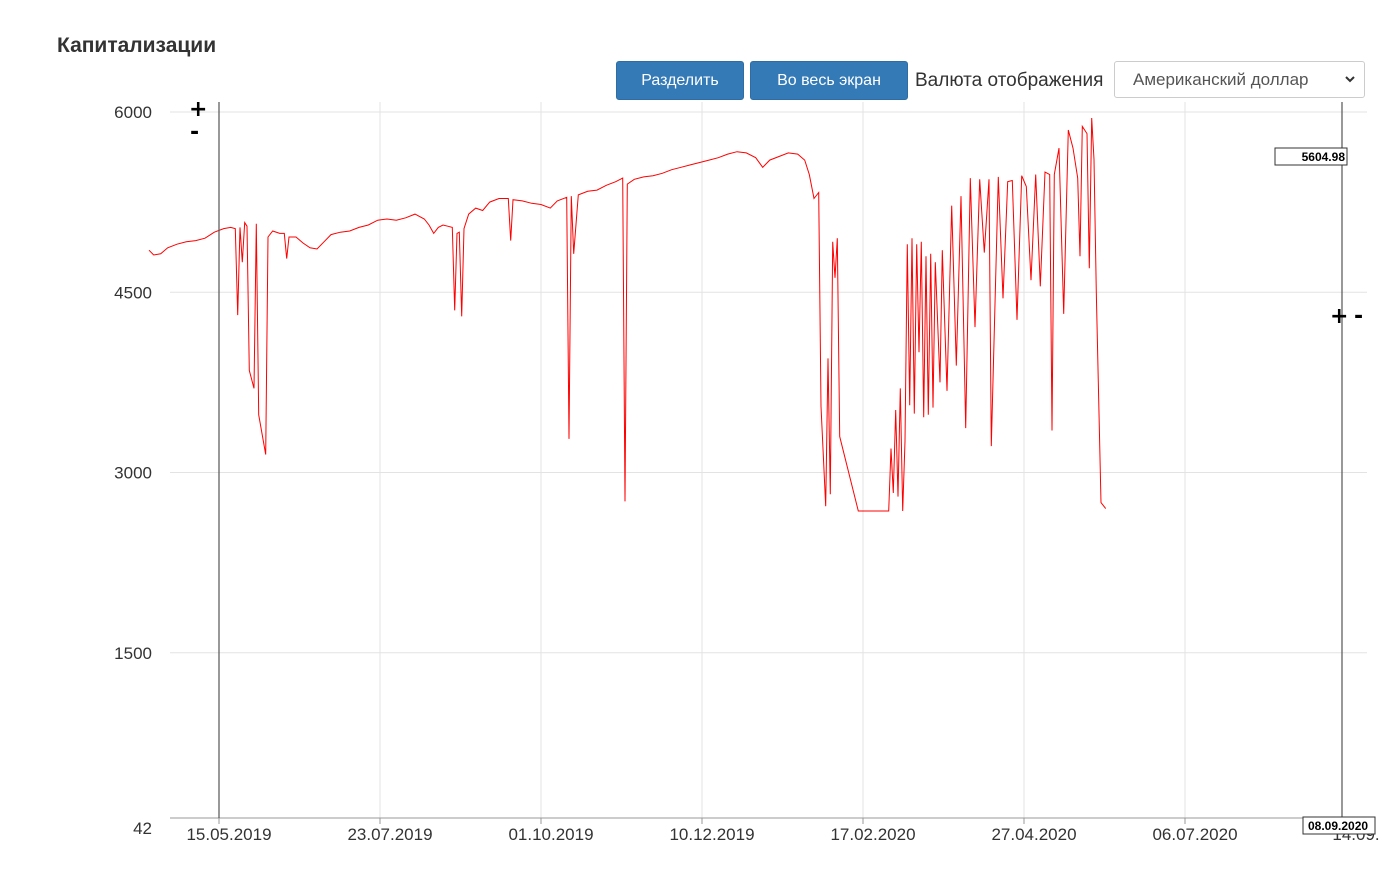 This screenshot has width=1381, height=894. Describe the element at coordinates (133, 473) in the screenshot. I see `y-tick-label: 3000` at that location.